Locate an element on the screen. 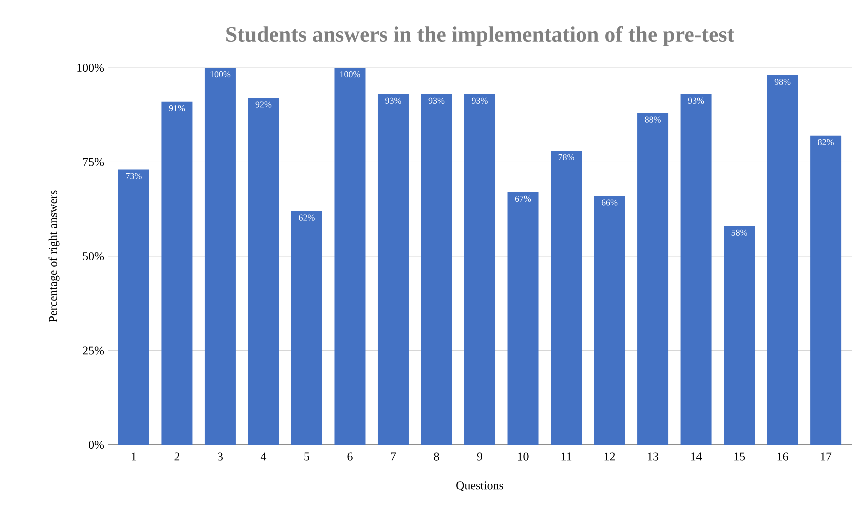 The width and height of the screenshot is (852, 519). data-label: 78% is located at coordinates (566, 157).